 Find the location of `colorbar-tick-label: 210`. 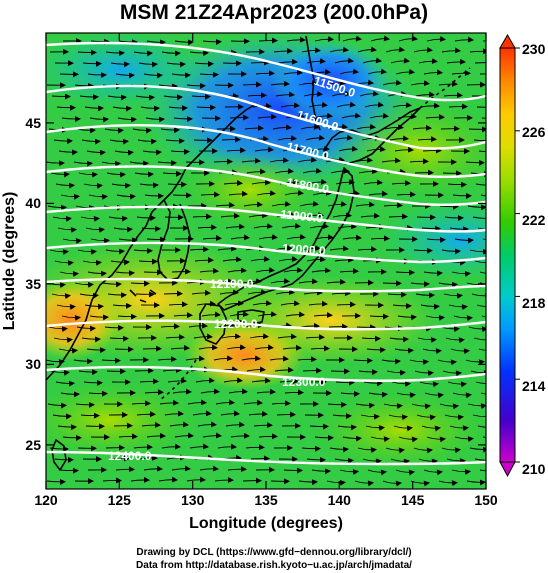

colorbar-tick-label: 210 is located at coordinates (534, 469).